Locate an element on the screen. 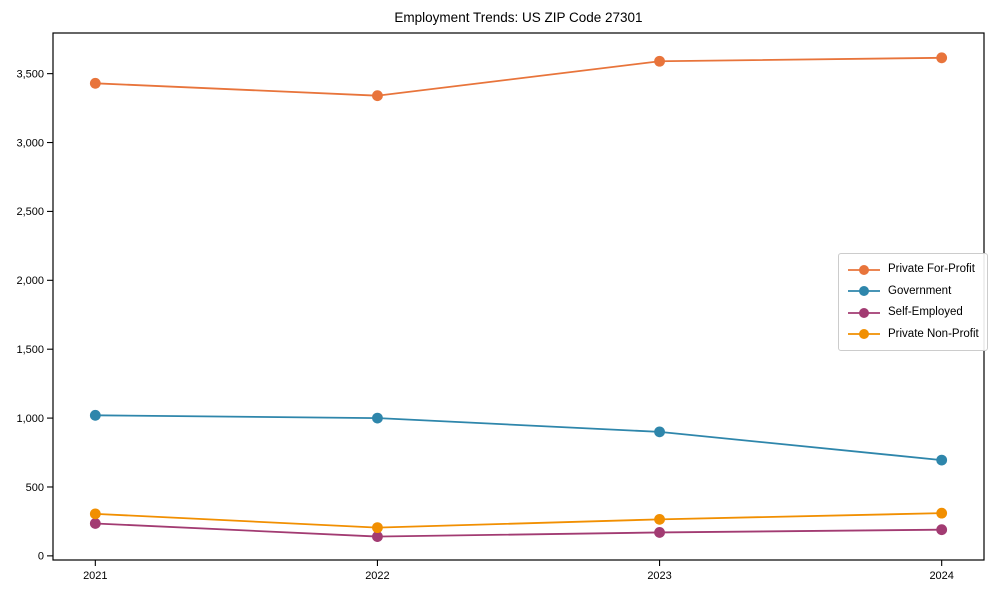 The width and height of the screenshot is (1000, 600). data-point-private-for-profit-2024 is located at coordinates (942, 58).